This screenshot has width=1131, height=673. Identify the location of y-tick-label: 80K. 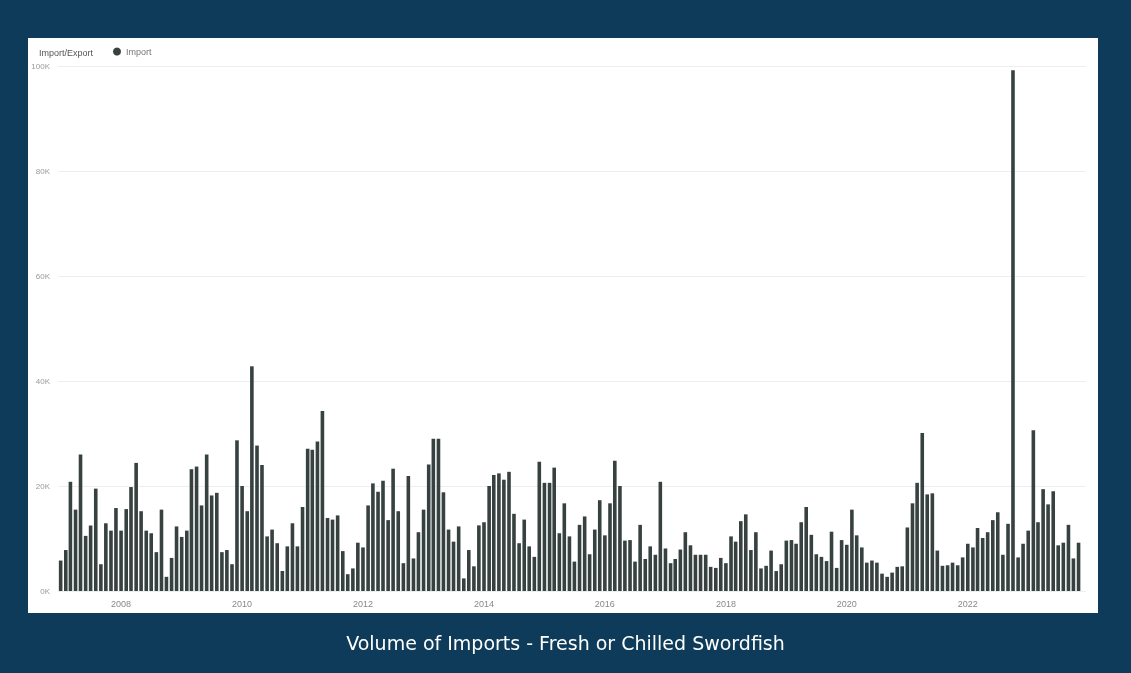
(43, 171).